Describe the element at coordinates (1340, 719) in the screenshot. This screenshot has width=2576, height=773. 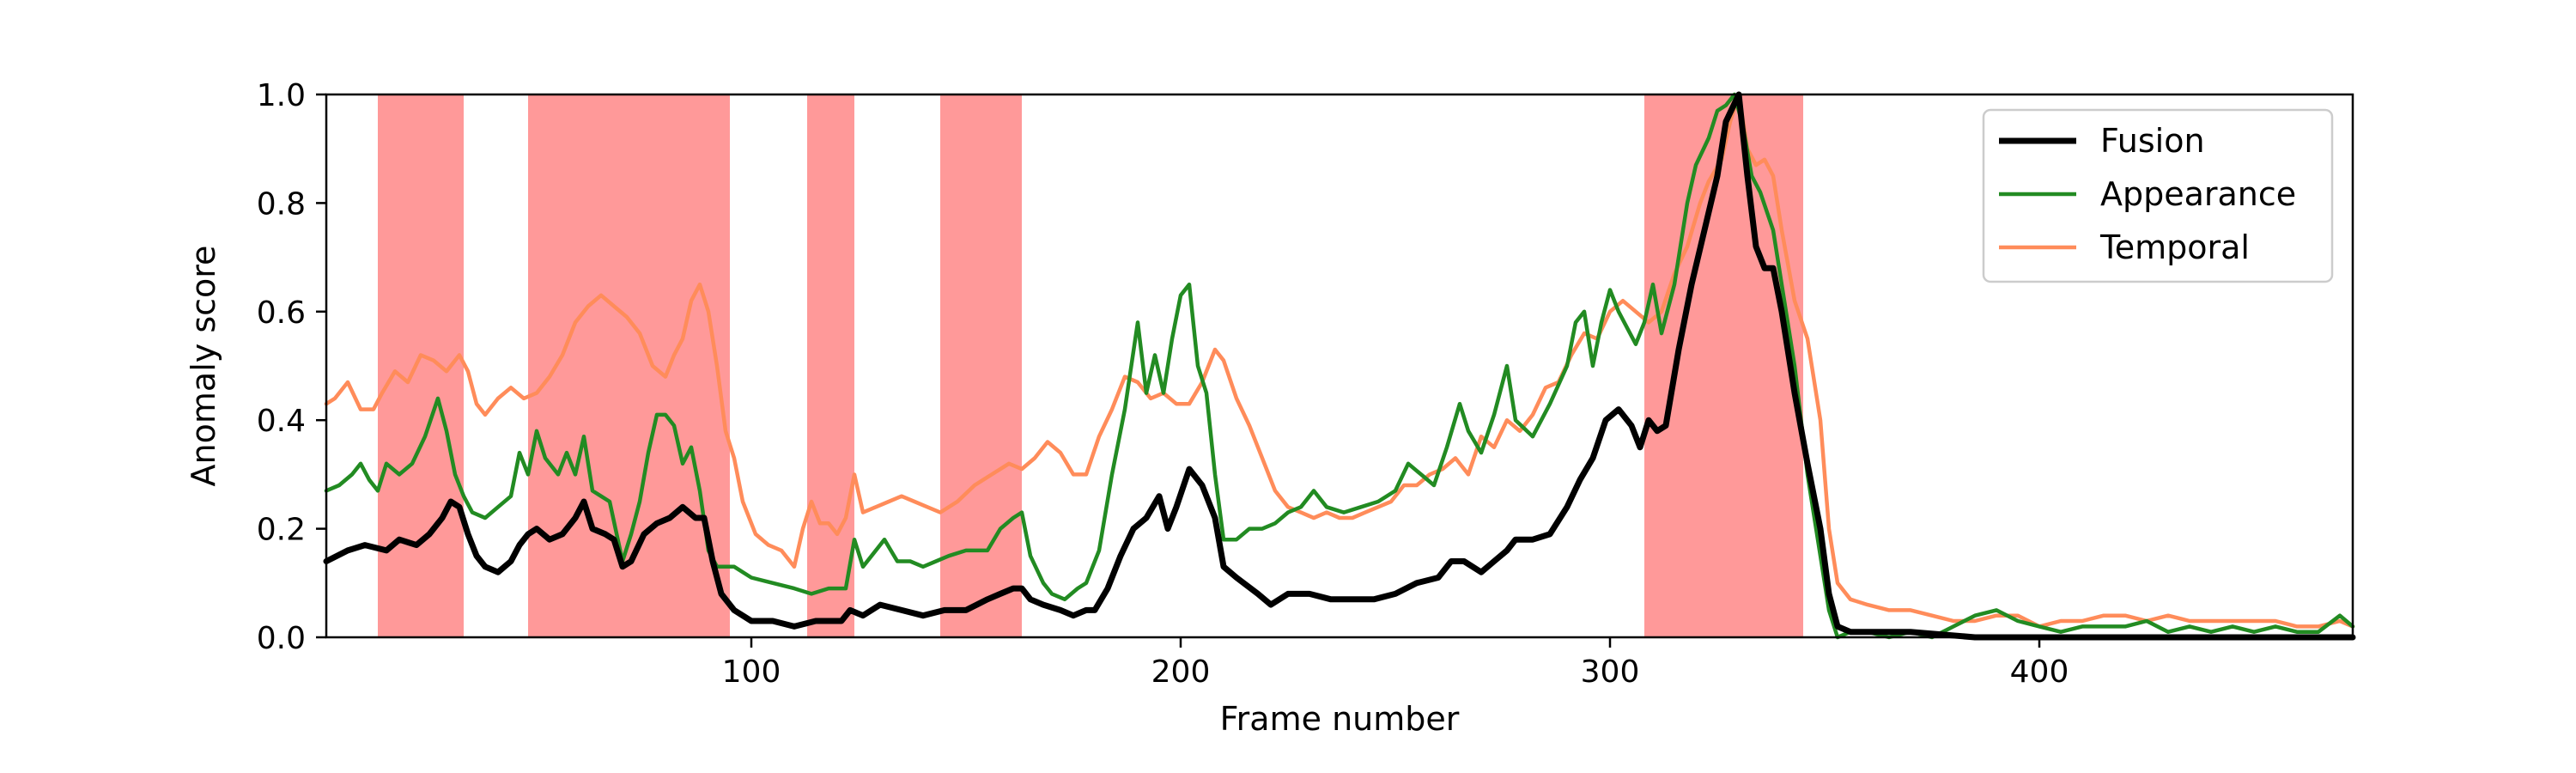
I see `x-axis-title: Frame number` at that location.